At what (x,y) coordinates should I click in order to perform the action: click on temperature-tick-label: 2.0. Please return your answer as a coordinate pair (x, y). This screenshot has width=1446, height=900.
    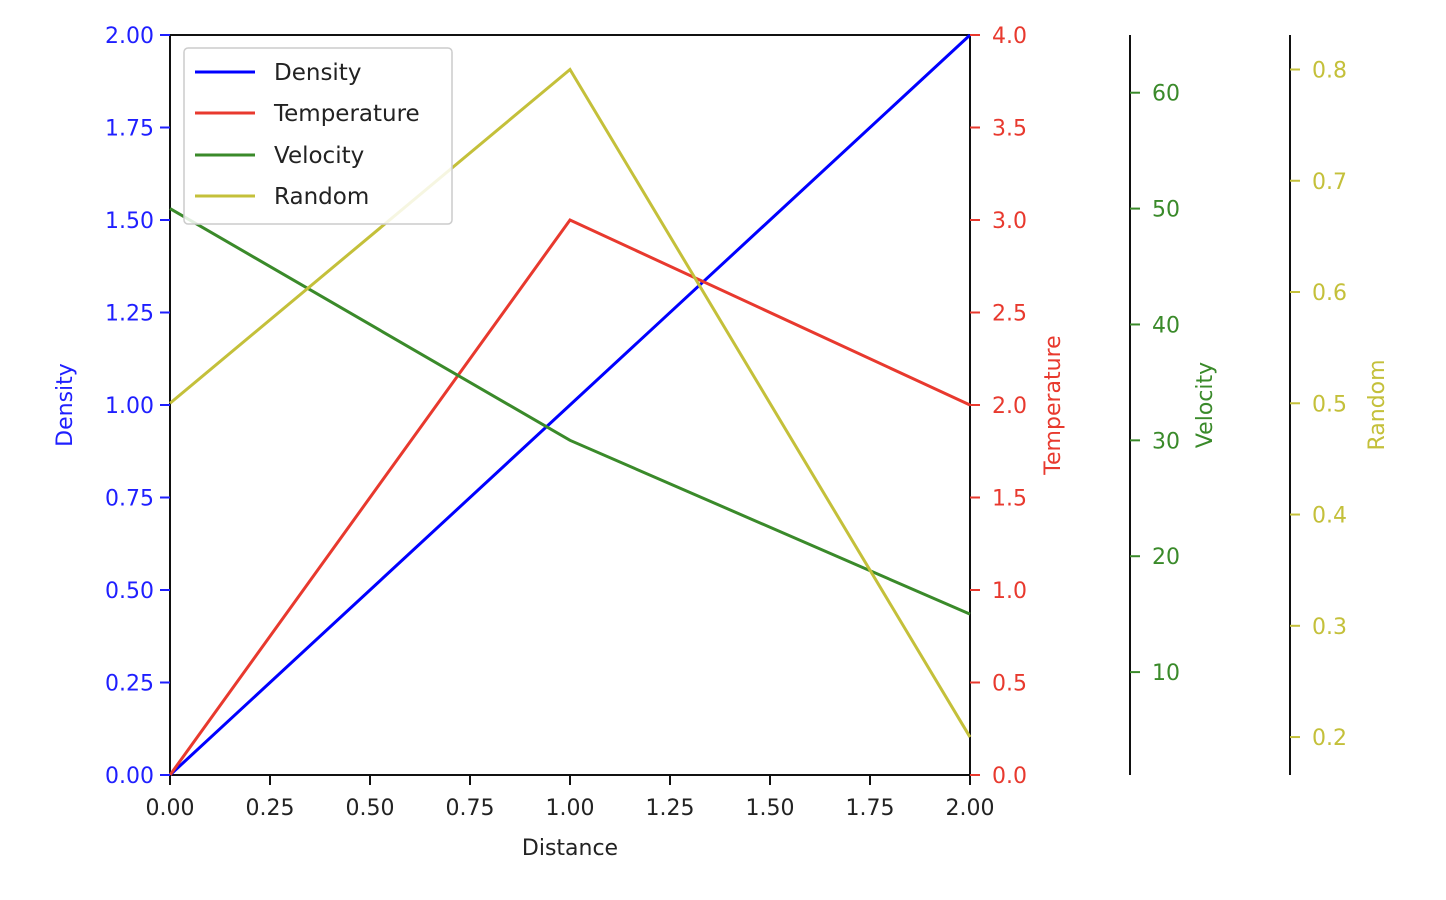
    Looking at the image, I should click on (1009, 406).